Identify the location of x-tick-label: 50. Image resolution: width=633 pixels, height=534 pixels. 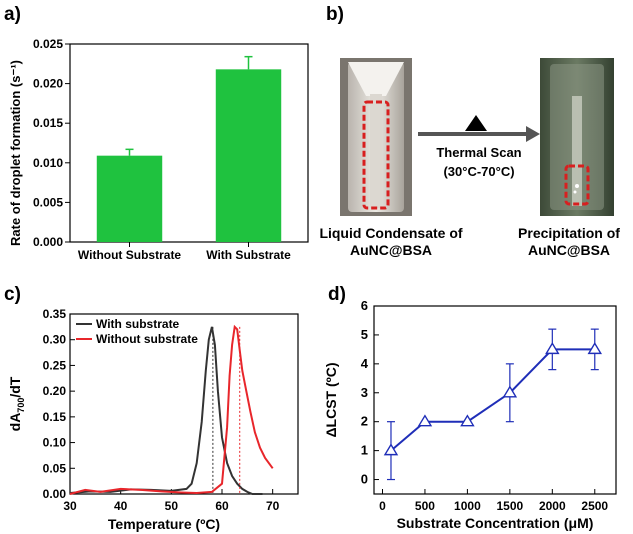
(172, 506).